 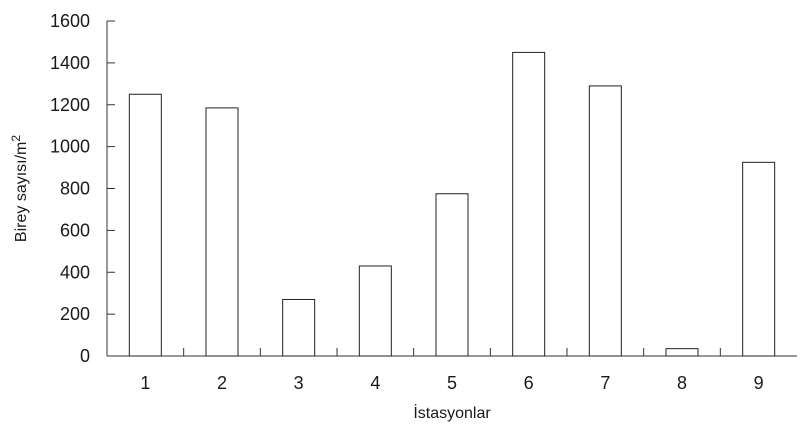 What do you see at coordinates (75, 230) in the screenshot?
I see `y-tick-label: 600` at bounding box center [75, 230].